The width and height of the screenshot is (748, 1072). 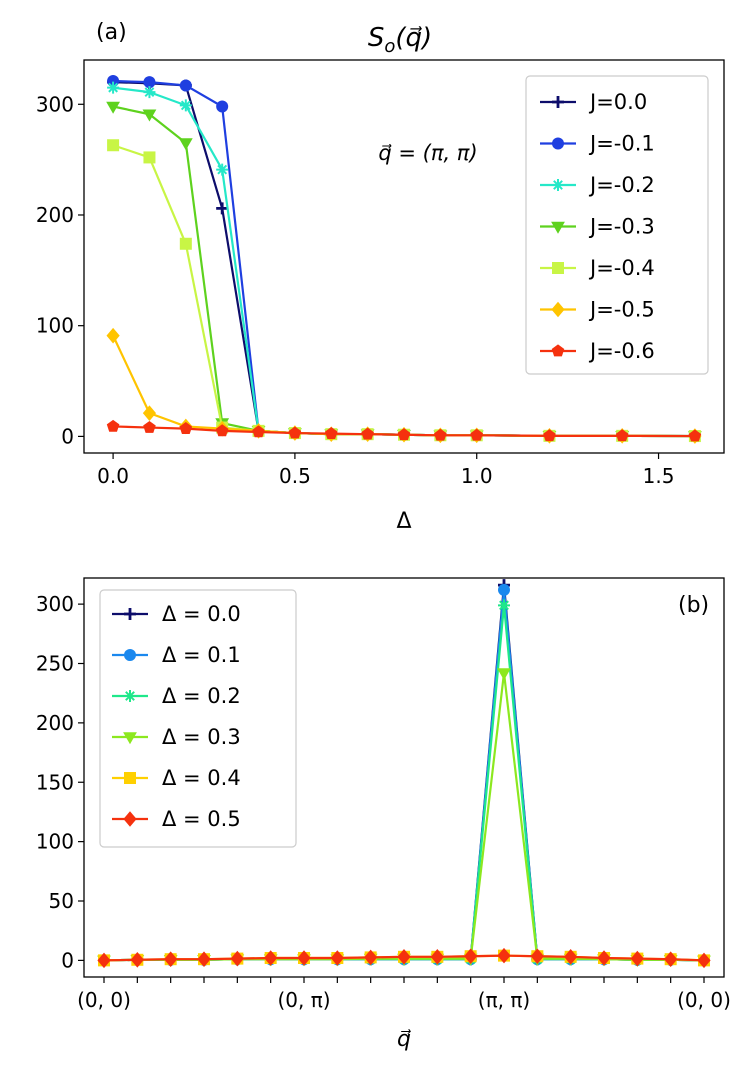 I want to click on y-tick-label: 50, so click(x=61, y=901).